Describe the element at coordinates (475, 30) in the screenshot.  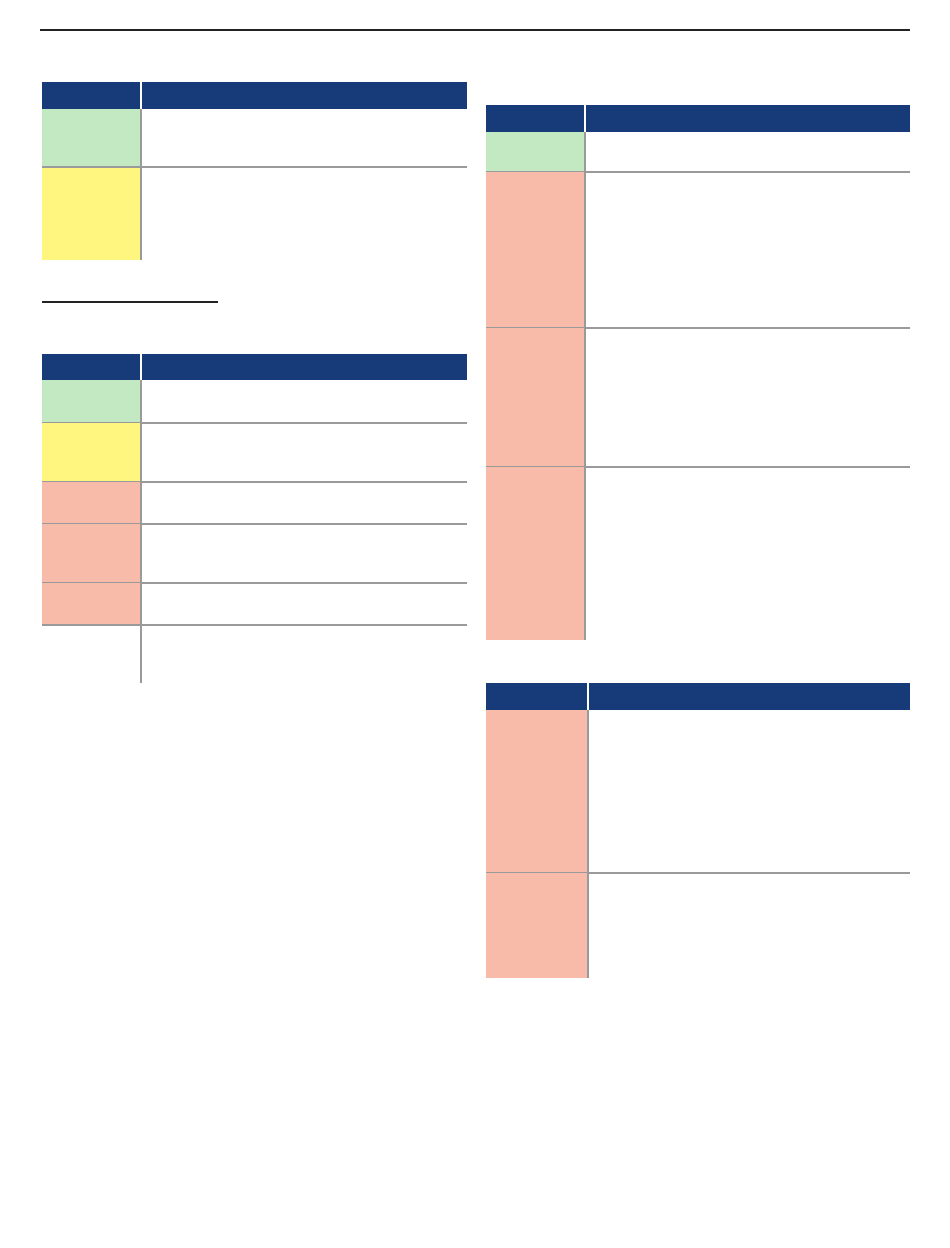
I see `top-rule` at that location.